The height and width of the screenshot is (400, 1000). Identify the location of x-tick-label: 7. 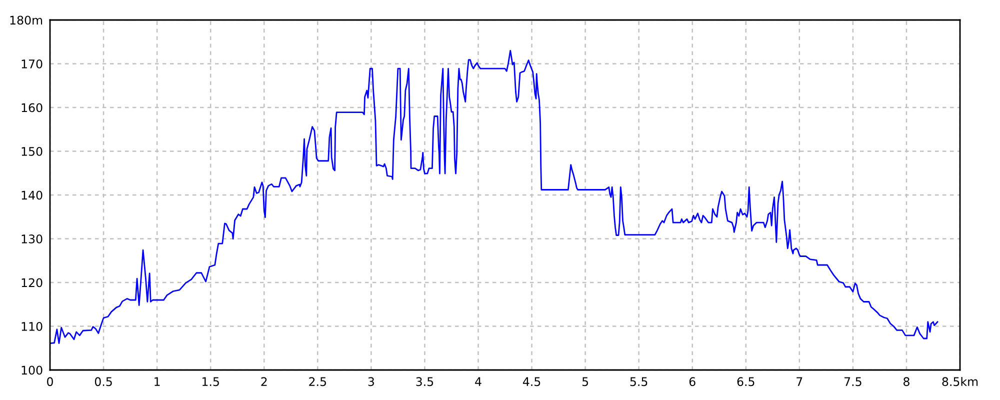
(799, 381).